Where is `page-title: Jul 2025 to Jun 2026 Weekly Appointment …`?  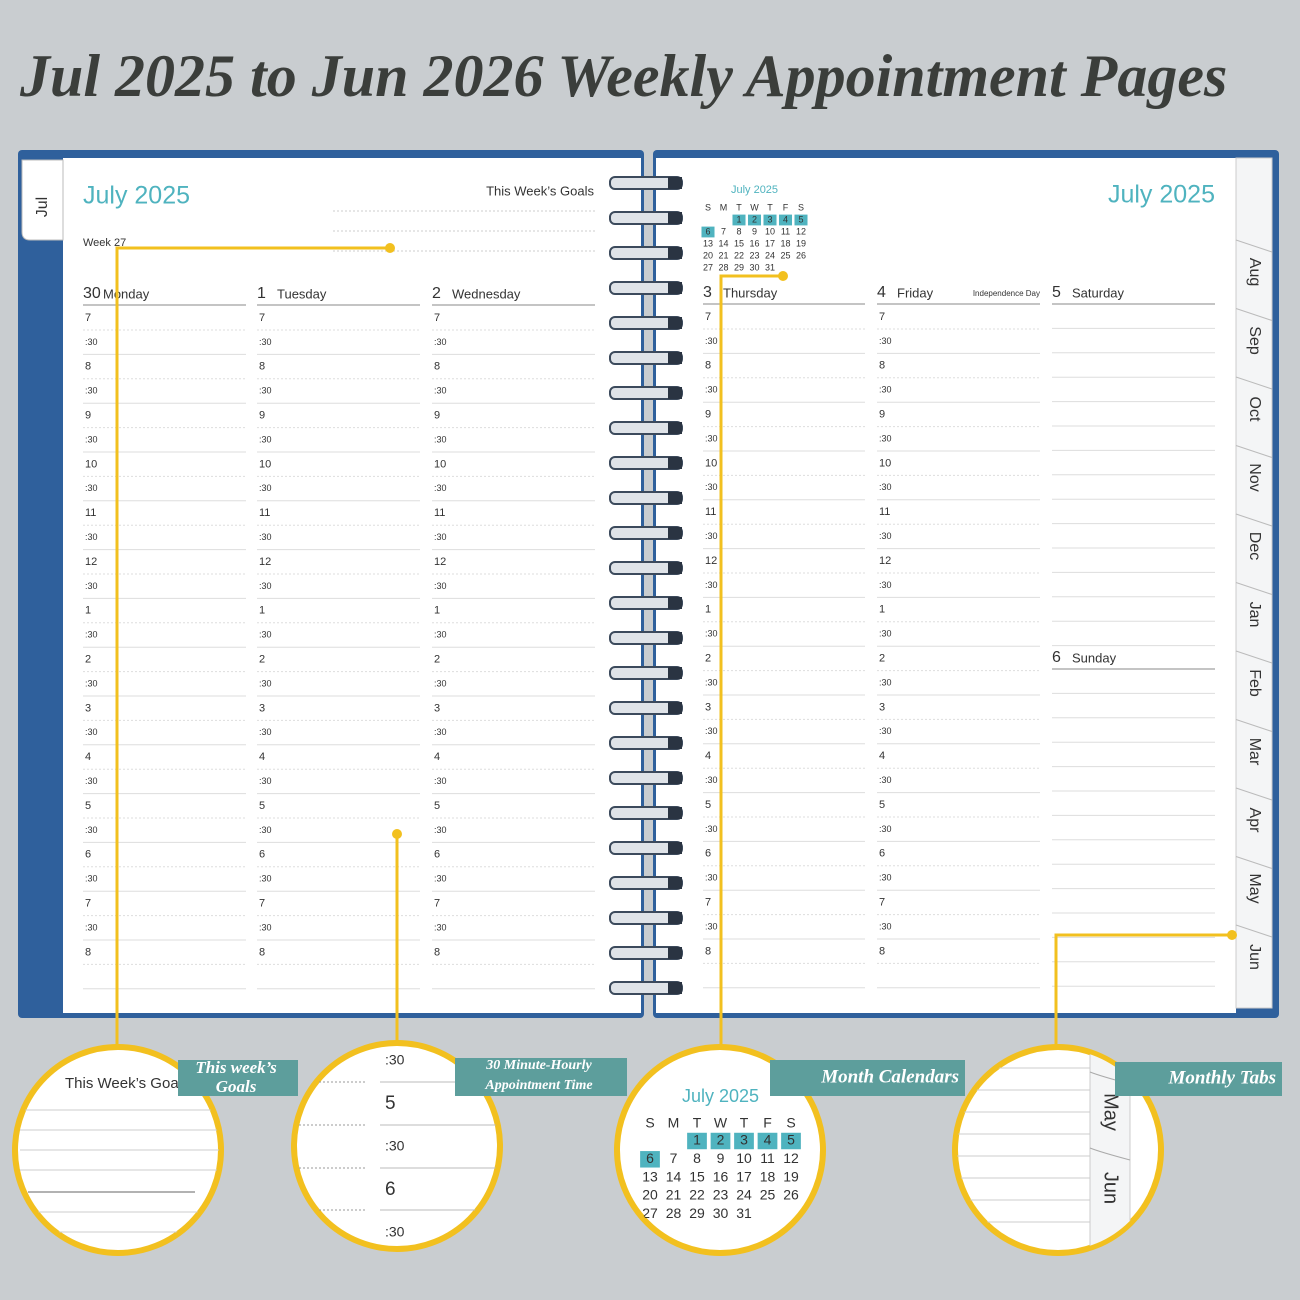
page-title: Jul 2025 to Jun 2026 Weekly Appointment … is located at coordinates (623, 76).